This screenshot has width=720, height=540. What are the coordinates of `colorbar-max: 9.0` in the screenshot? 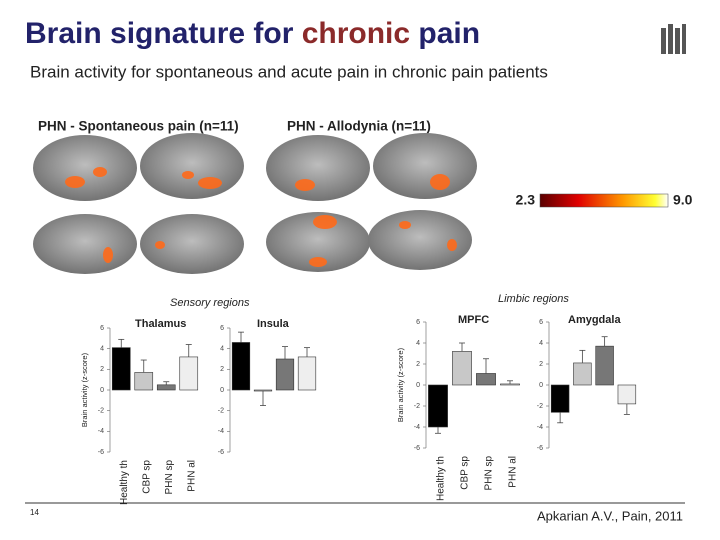 It's located at (683, 200).